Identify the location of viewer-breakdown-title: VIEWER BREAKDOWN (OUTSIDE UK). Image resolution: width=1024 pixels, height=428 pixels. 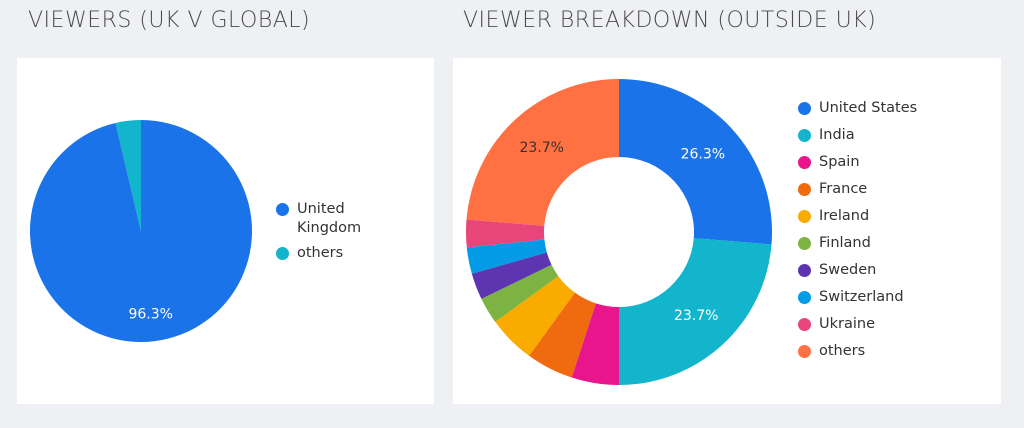
(670, 20).